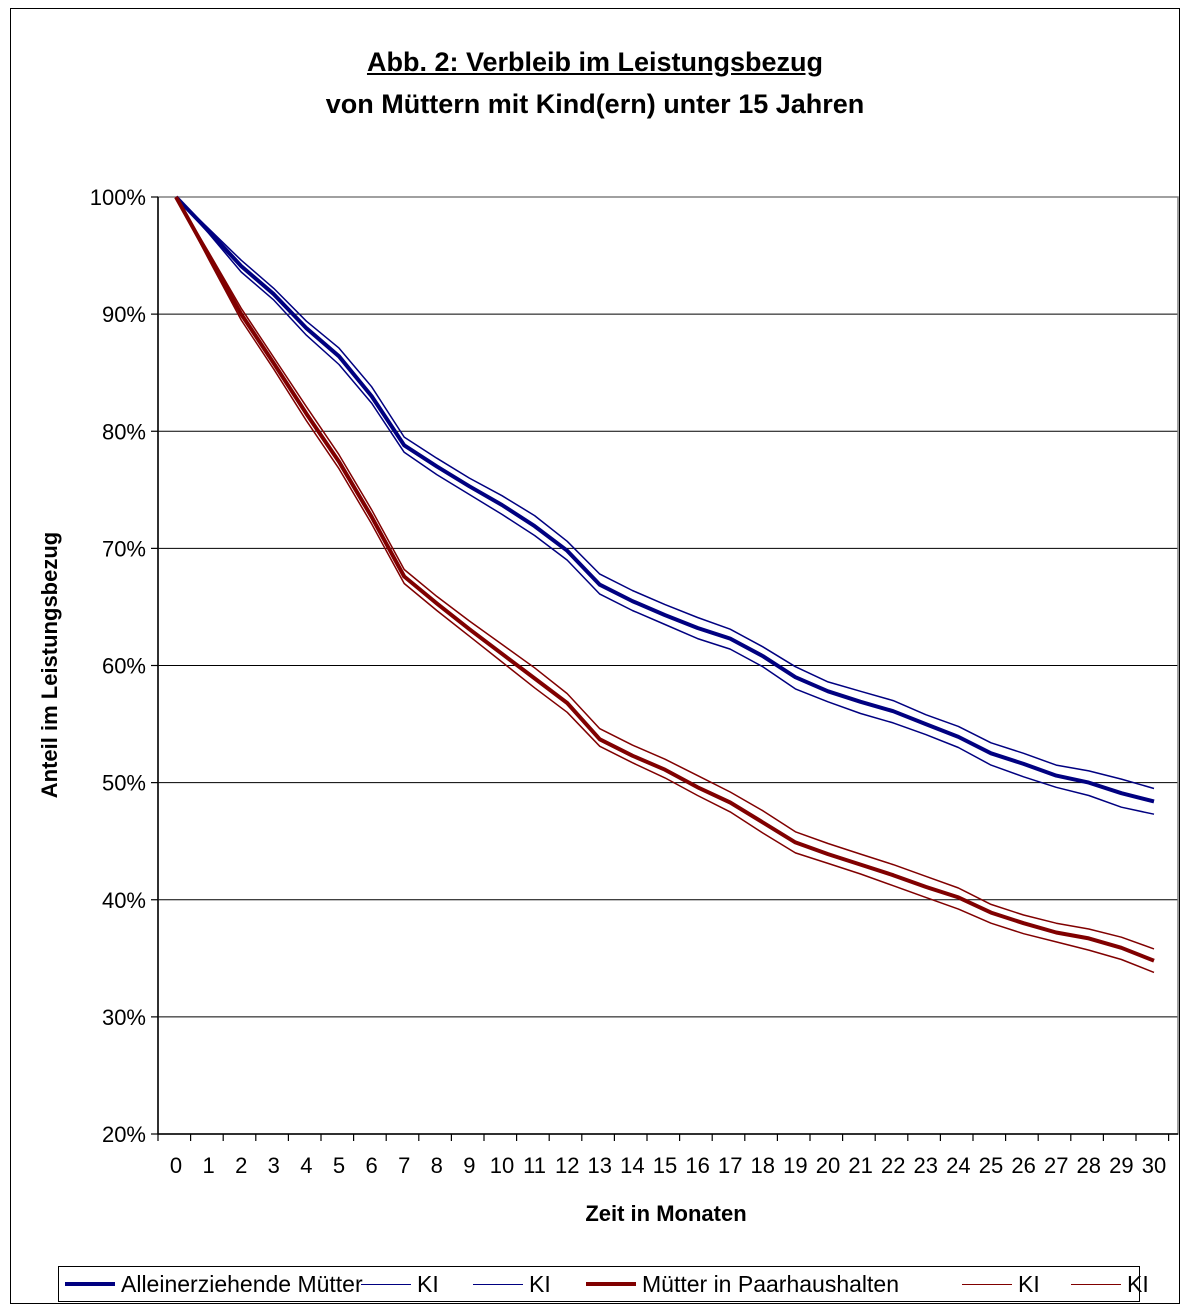  Describe the element at coordinates (124, 431) in the screenshot. I see `y-tick-label: 80%` at that location.